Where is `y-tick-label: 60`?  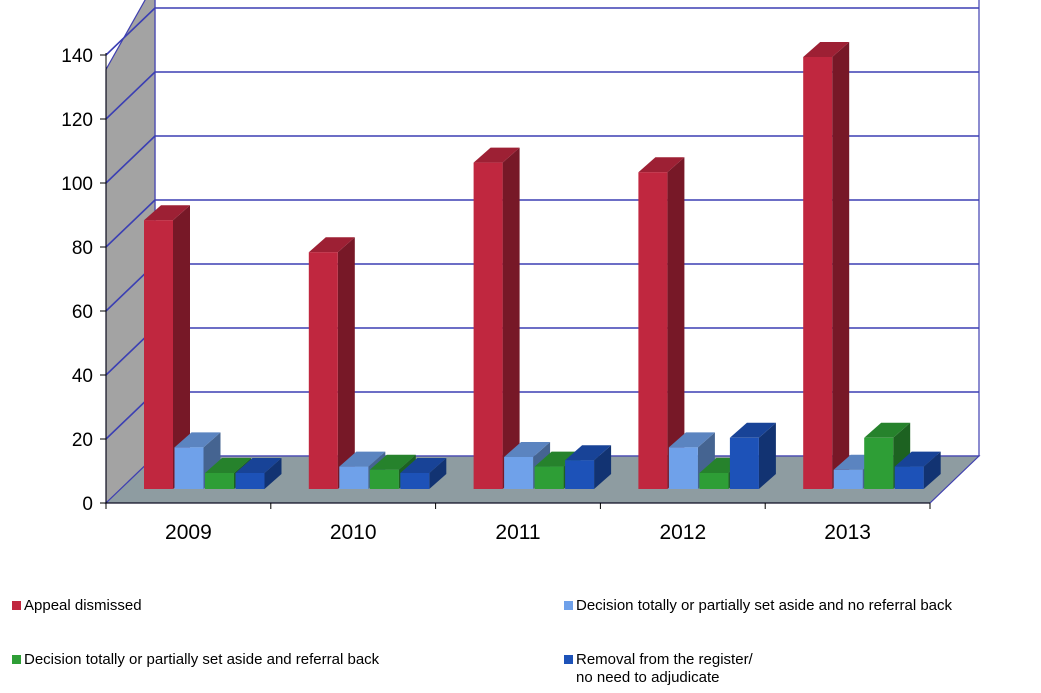 y-tick-label: 60 is located at coordinates (82, 312).